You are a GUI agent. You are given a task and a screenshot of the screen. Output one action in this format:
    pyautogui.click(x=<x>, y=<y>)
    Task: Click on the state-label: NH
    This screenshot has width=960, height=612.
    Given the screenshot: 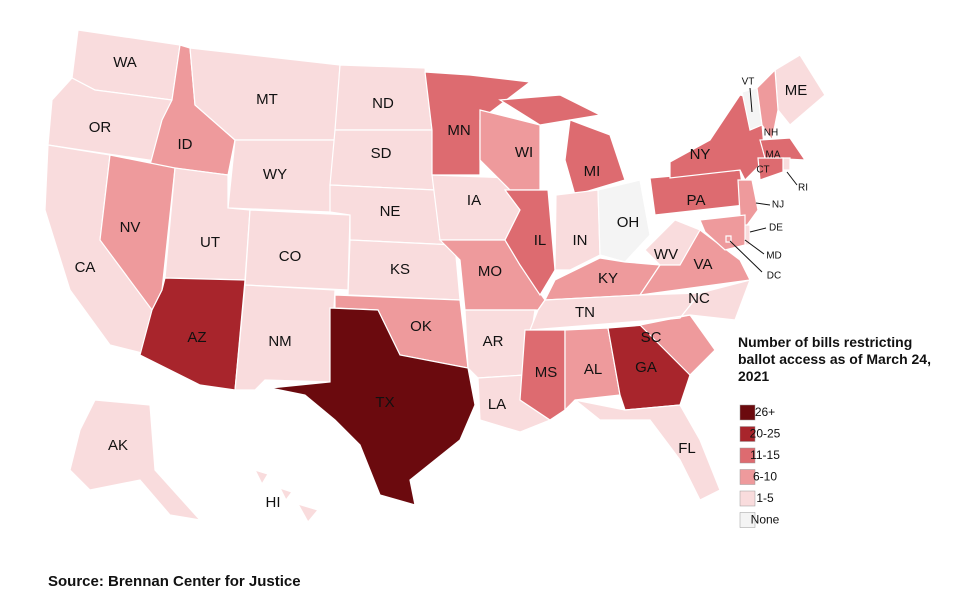 What is the action you would take?
    pyautogui.click(x=771, y=133)
    